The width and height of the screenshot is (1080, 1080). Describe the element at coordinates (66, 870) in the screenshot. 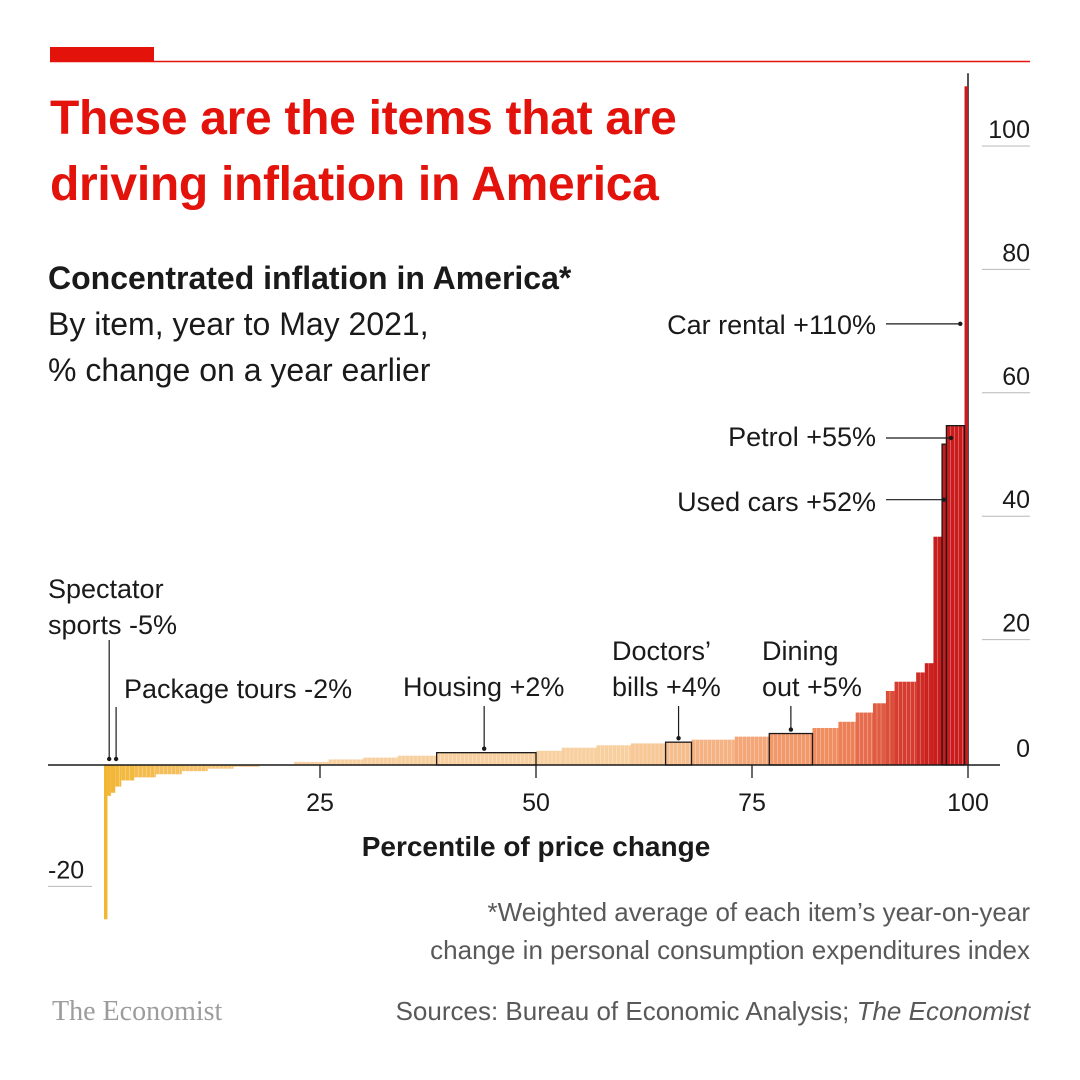

I see `y-tick-label: -20` at that location.